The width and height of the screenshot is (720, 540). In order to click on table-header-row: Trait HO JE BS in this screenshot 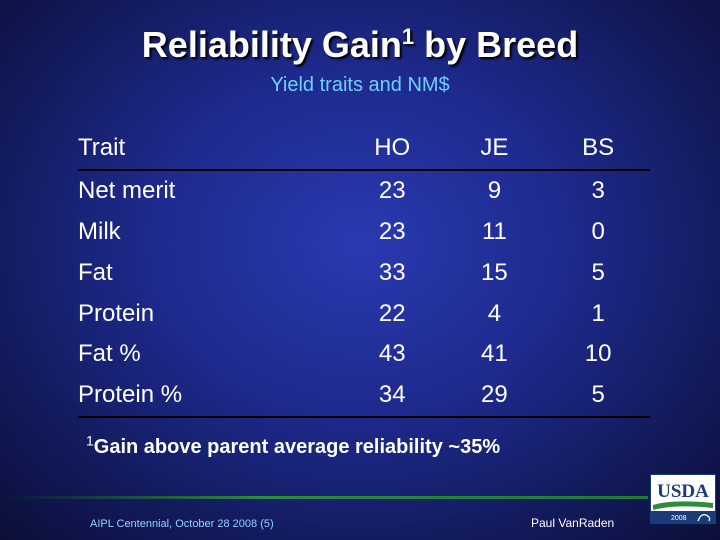, I will do `click(364, 149)`.